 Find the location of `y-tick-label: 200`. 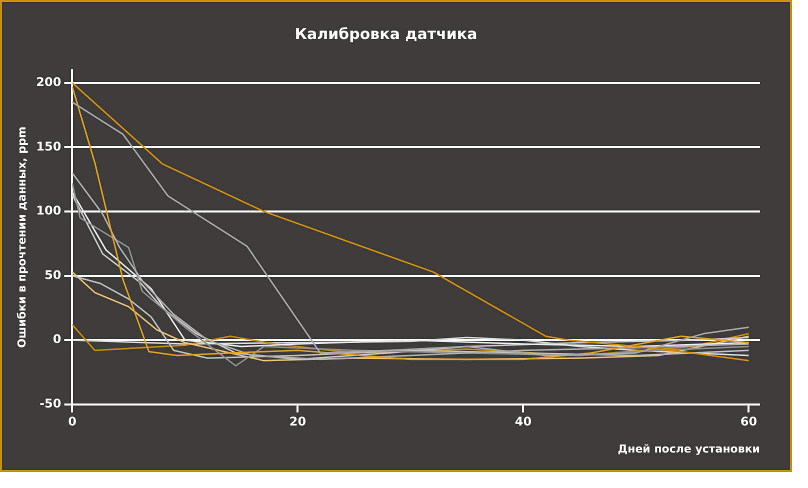

y-tick-label: 200 is located at coordinates (49, 81).